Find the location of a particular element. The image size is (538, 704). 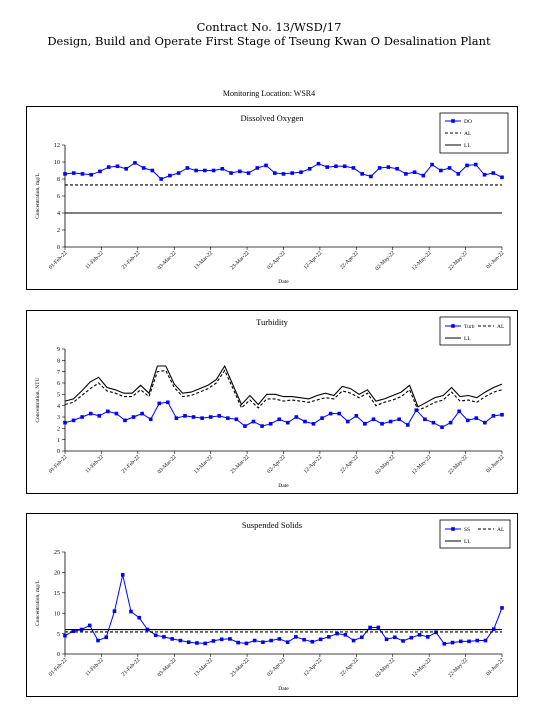

contract-number: Contract No. 13/WSD/17 is located at coordinates (269, 27).